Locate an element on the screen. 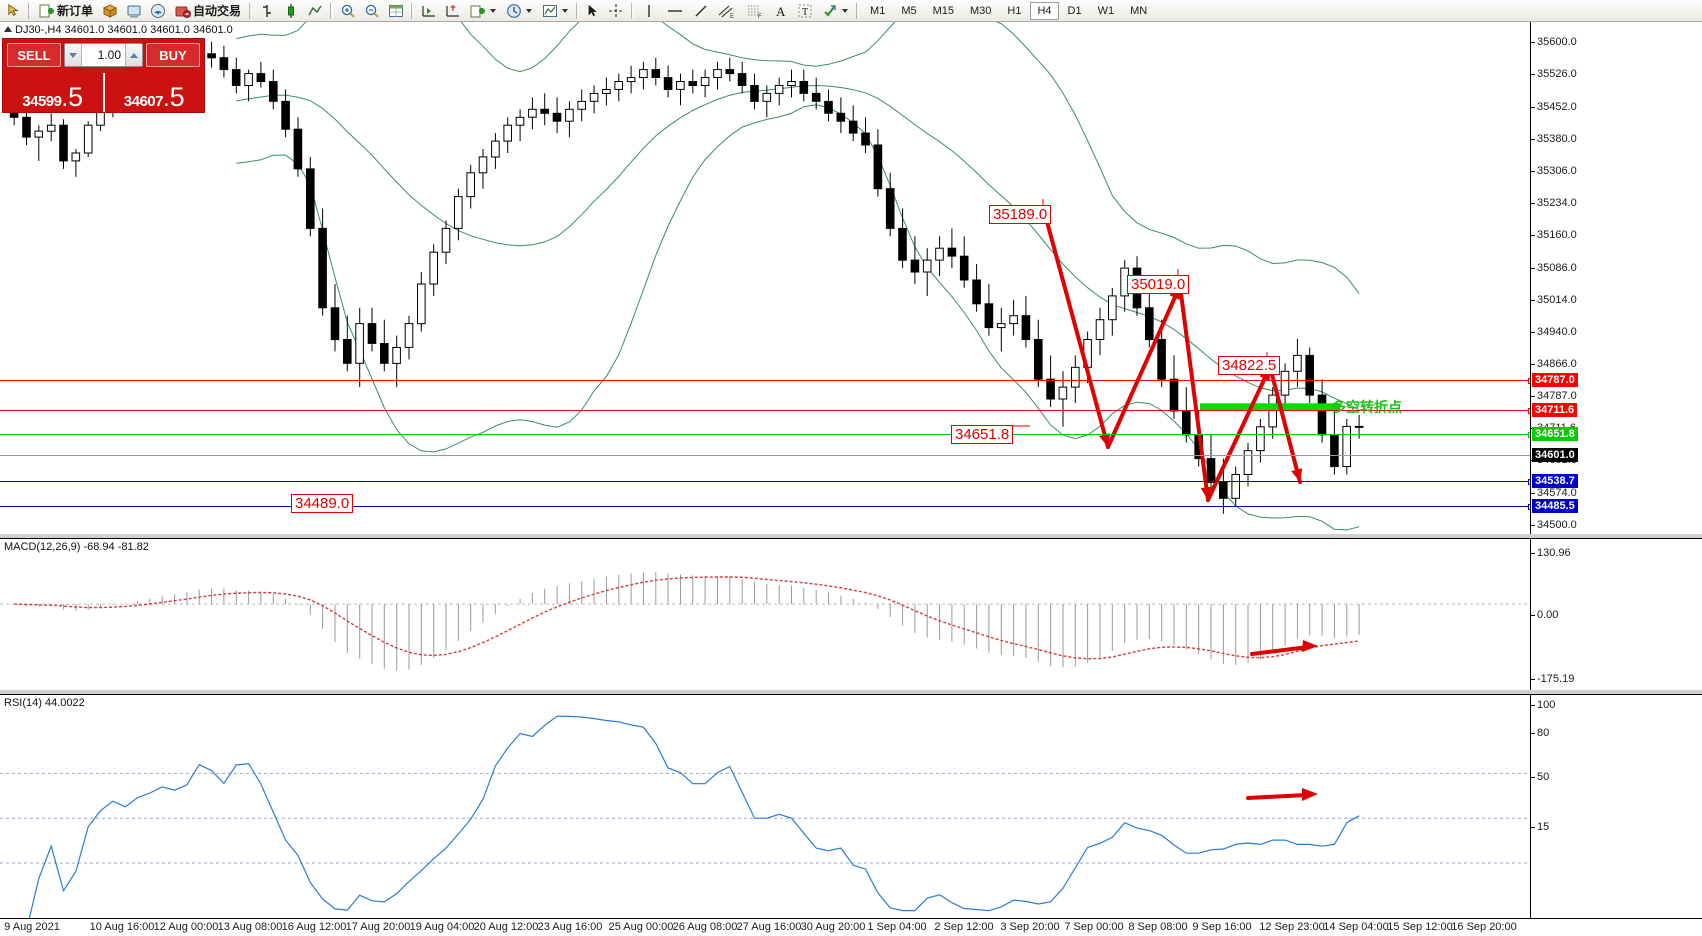 The height and width of the screenshot is (936, 1702). time-label: 12 Sep 23:00 is located at coordinates (1292, 927).